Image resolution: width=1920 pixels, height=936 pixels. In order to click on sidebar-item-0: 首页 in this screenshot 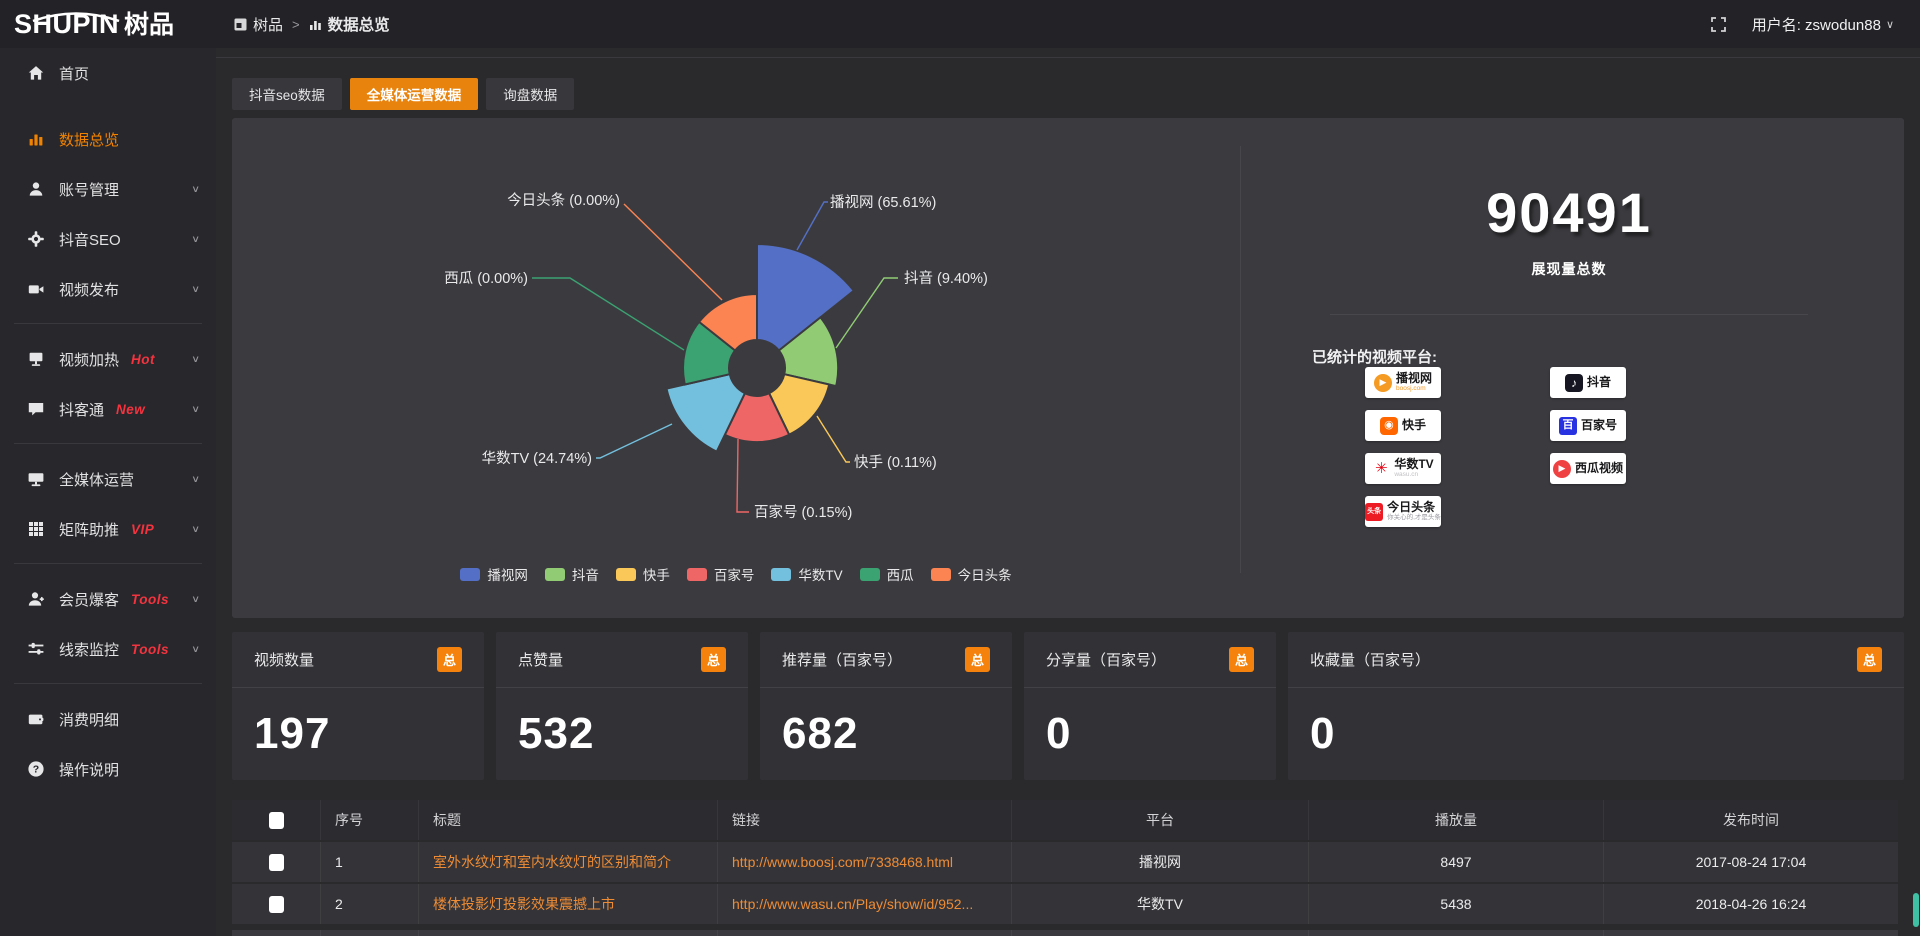, I will do `click(108, 73)`.